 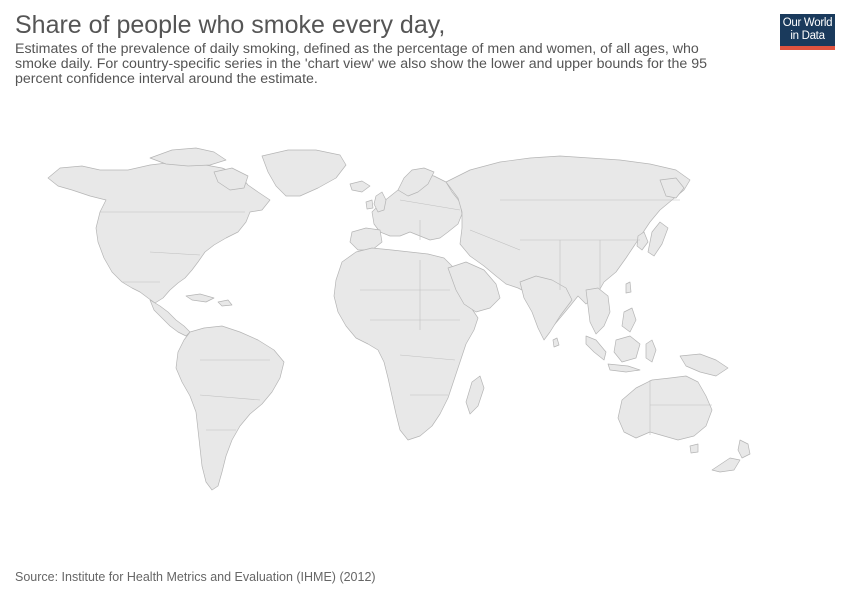 What do you see at coordinates (628, 287) in the screenshot?
I see `taiwan` at bounding box center [628, 287].